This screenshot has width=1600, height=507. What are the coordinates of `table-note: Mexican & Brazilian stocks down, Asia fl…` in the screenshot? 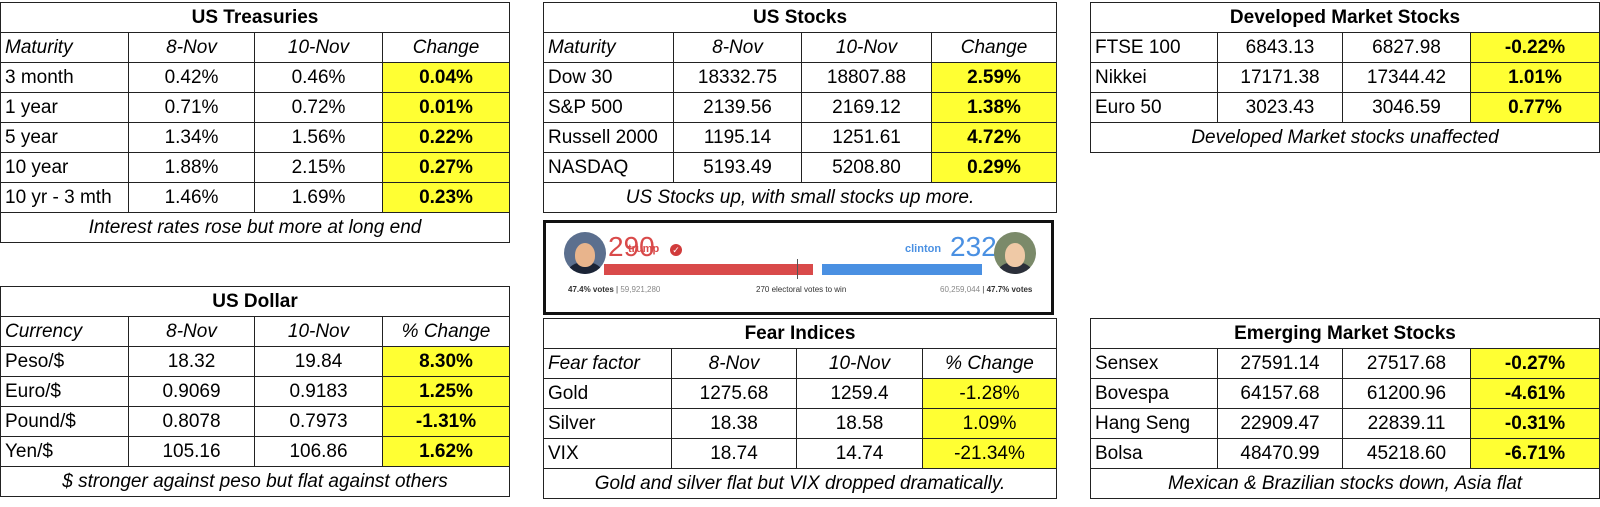 It's located at (1345, 483).